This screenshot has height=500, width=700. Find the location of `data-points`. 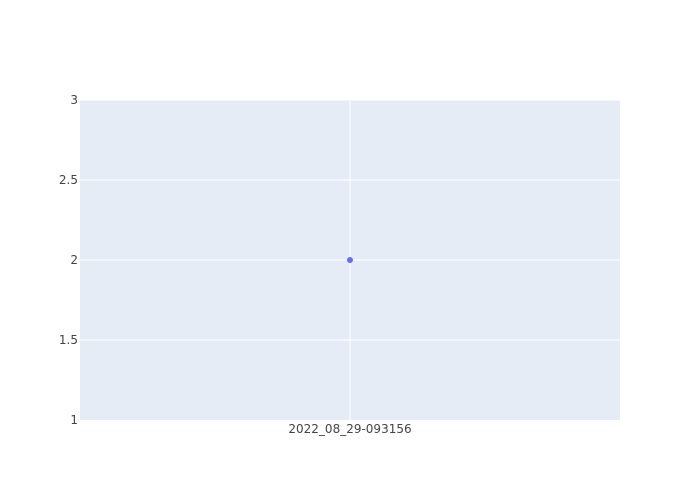

data-points is located at coordinates (350, 260).